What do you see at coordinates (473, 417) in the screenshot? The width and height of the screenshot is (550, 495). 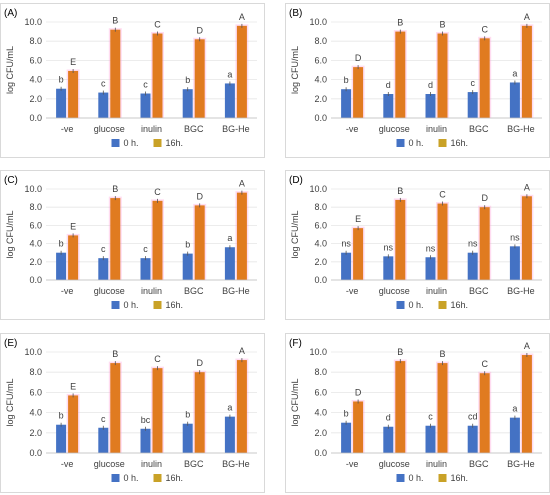 I see `significance-letter: cd` at bounding box center [473, 417].